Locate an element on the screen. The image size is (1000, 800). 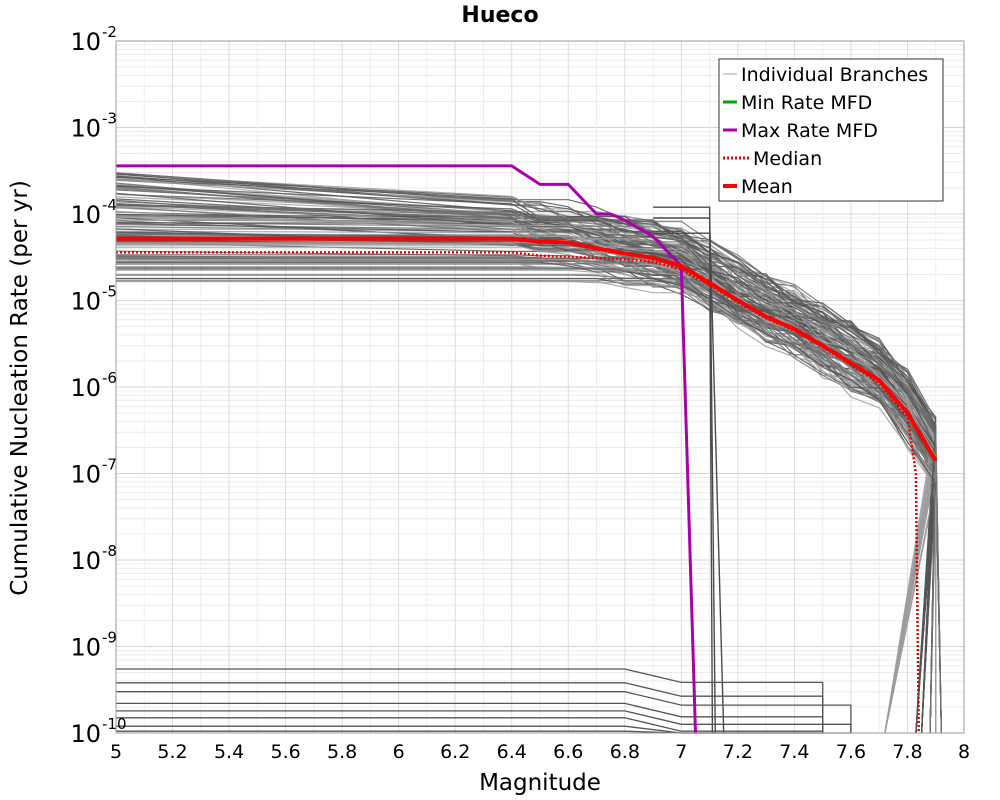
x-axis-label: Magnitude is located at coordinates (540, 783).